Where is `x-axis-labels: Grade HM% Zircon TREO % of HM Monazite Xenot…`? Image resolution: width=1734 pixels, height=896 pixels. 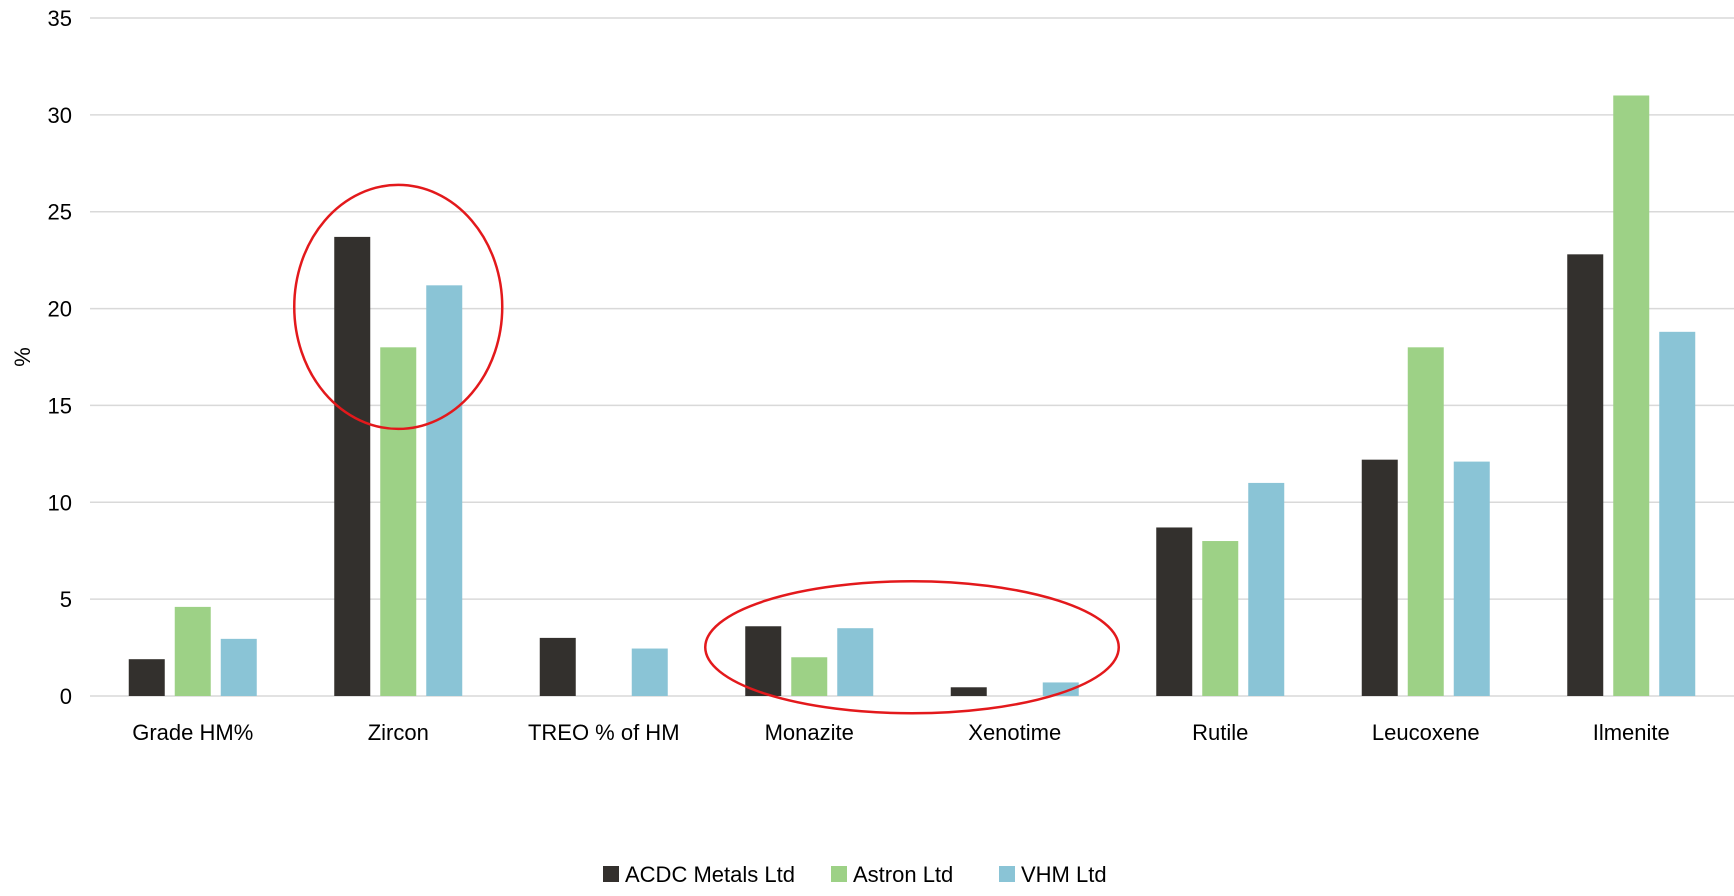 x-axis-labels: Grade HM% Zircon TREO % of HM Monazite Xenot… is located at coordinates (901, 732).